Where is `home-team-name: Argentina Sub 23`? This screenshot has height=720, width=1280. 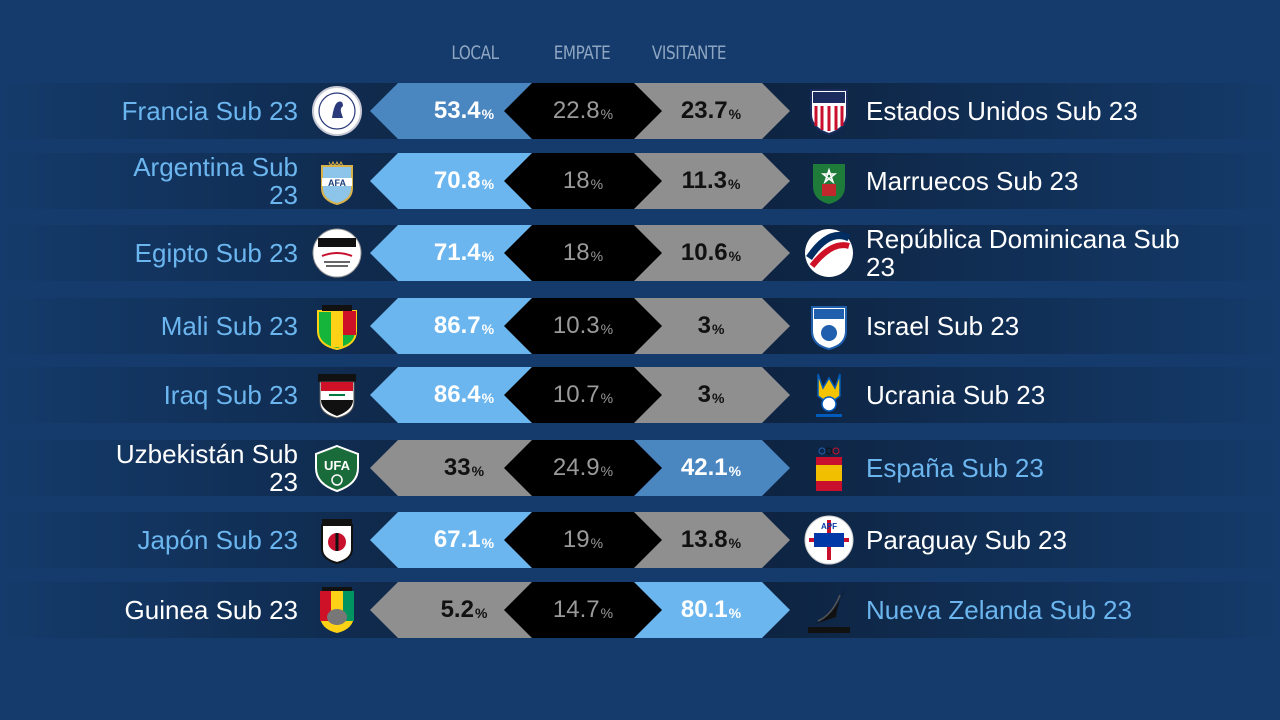 home-team-name: Argentina Sub 23 is located at coordinates (215, 181).